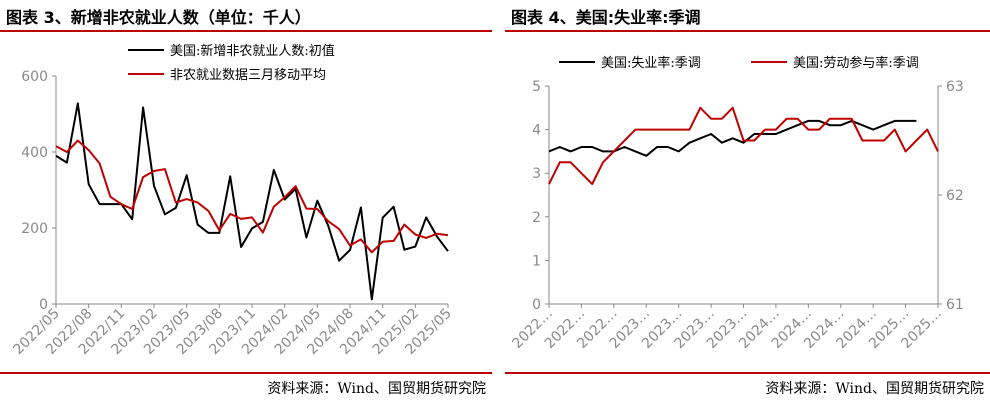 Image resolution: width=990 pixels, height=403 pixels. I want to click on y-tick-label: 600, so click(34, 77).